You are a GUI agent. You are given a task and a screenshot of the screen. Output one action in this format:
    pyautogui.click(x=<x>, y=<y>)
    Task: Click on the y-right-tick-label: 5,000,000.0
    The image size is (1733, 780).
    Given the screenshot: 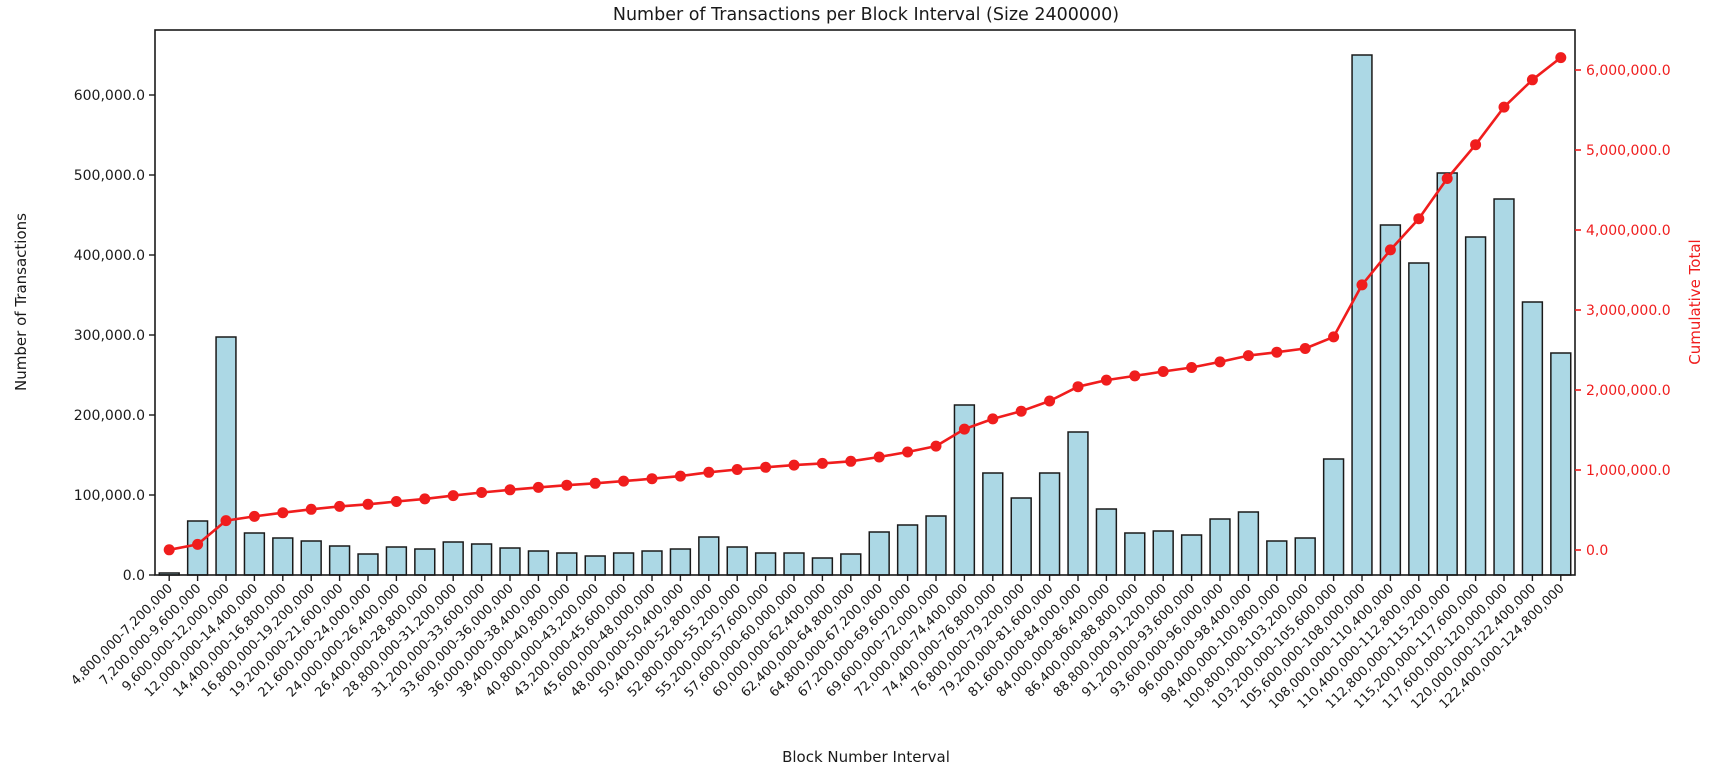 What is the action you would take?
    pyautogui.click(x=1628, y=151)
    